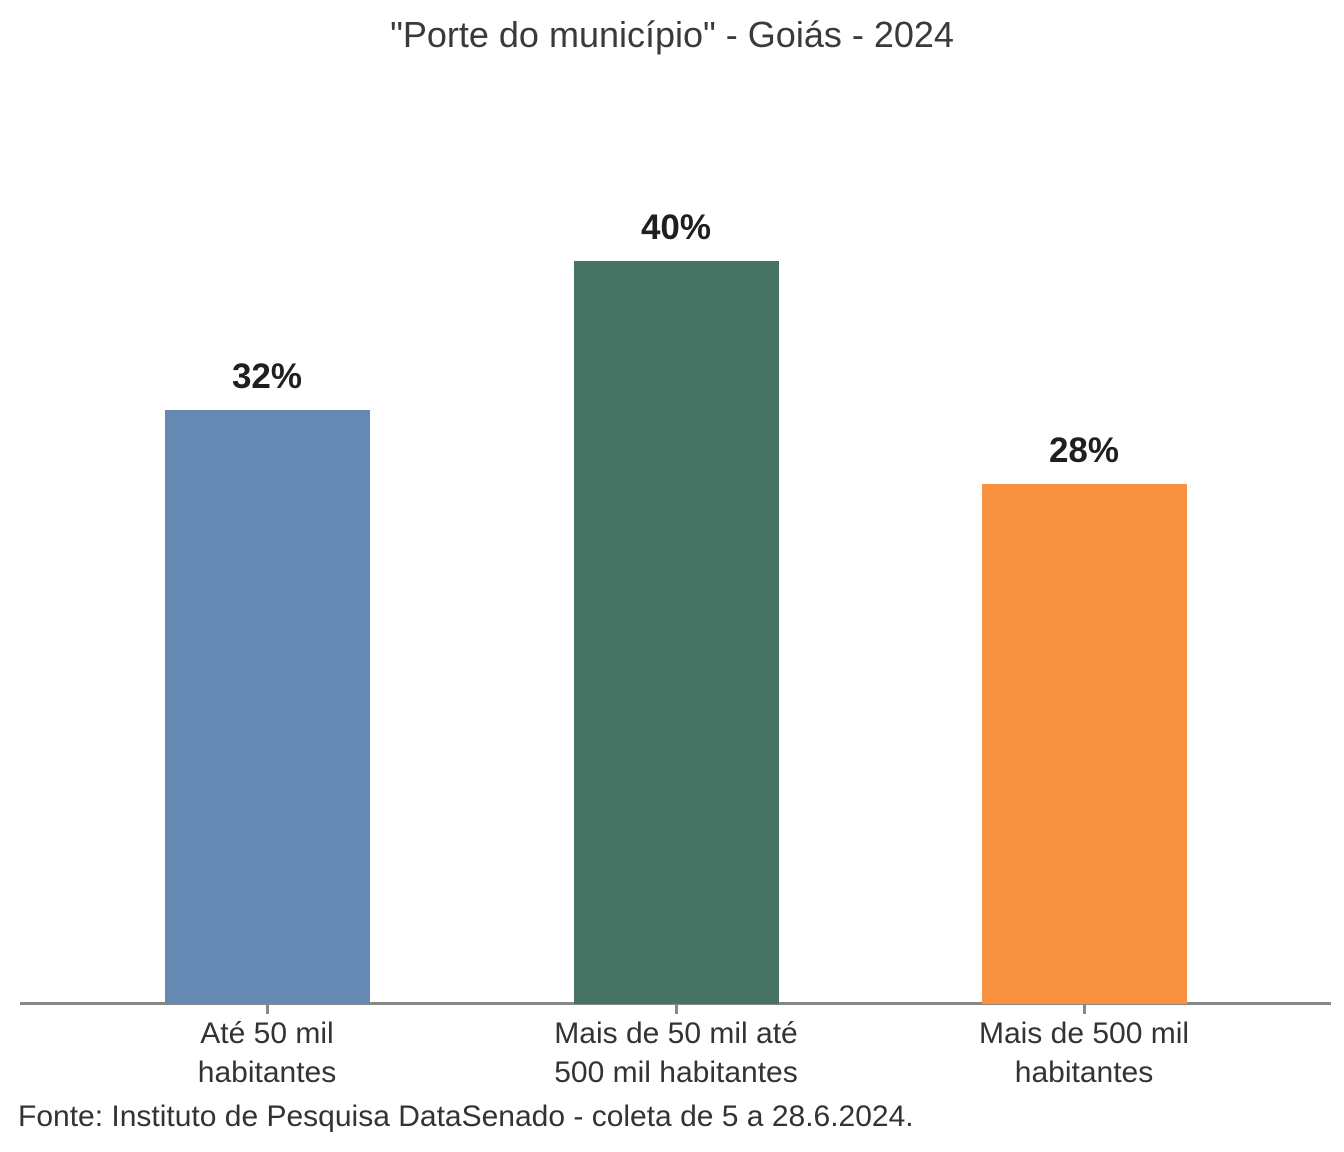 The height and width of the screenshot is (1152, 1344). What do you see at coordinates (672, 34) in the screenshot?
I see `chart-title: "Porte do município" - Goiás - 2024` at bounding box center [672, 34].